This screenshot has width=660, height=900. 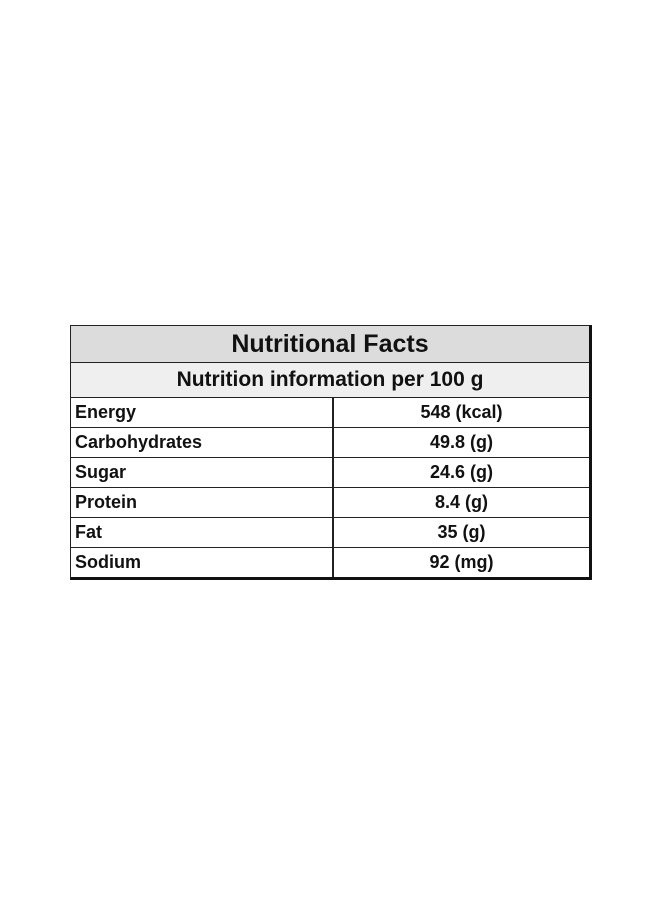 I want to click on table-row: Protein 8.4 (g), so click(x=330, y=503).